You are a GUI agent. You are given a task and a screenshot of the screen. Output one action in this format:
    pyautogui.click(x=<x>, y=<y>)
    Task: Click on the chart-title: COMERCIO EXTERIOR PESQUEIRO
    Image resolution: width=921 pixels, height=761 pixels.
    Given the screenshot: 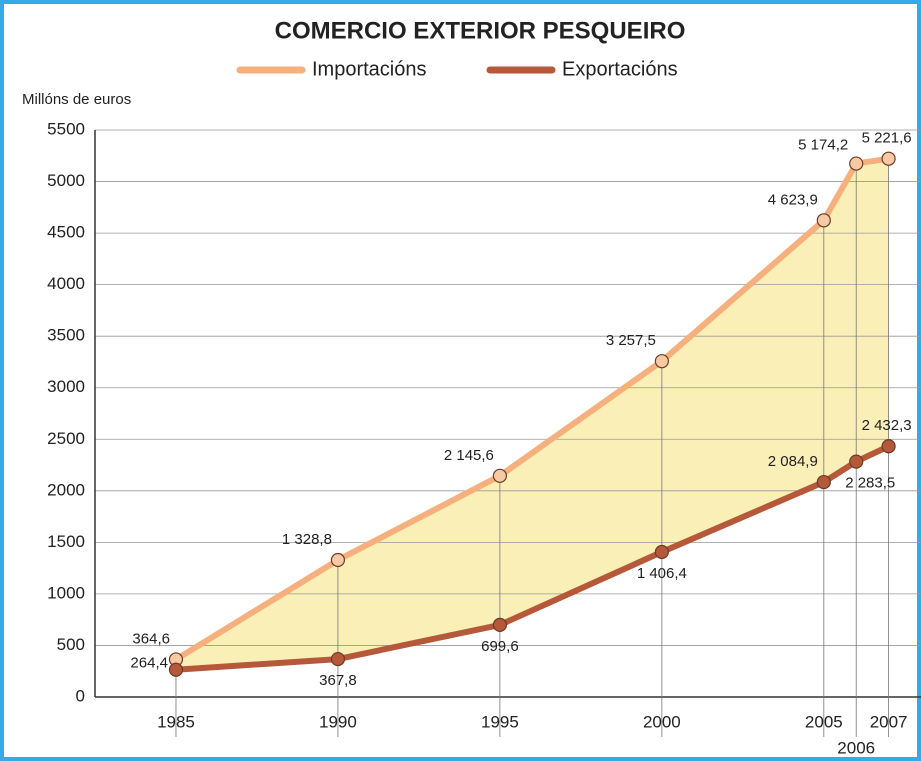 What is the action you would take?
    pyautogui.click(x=480, y=30)
    